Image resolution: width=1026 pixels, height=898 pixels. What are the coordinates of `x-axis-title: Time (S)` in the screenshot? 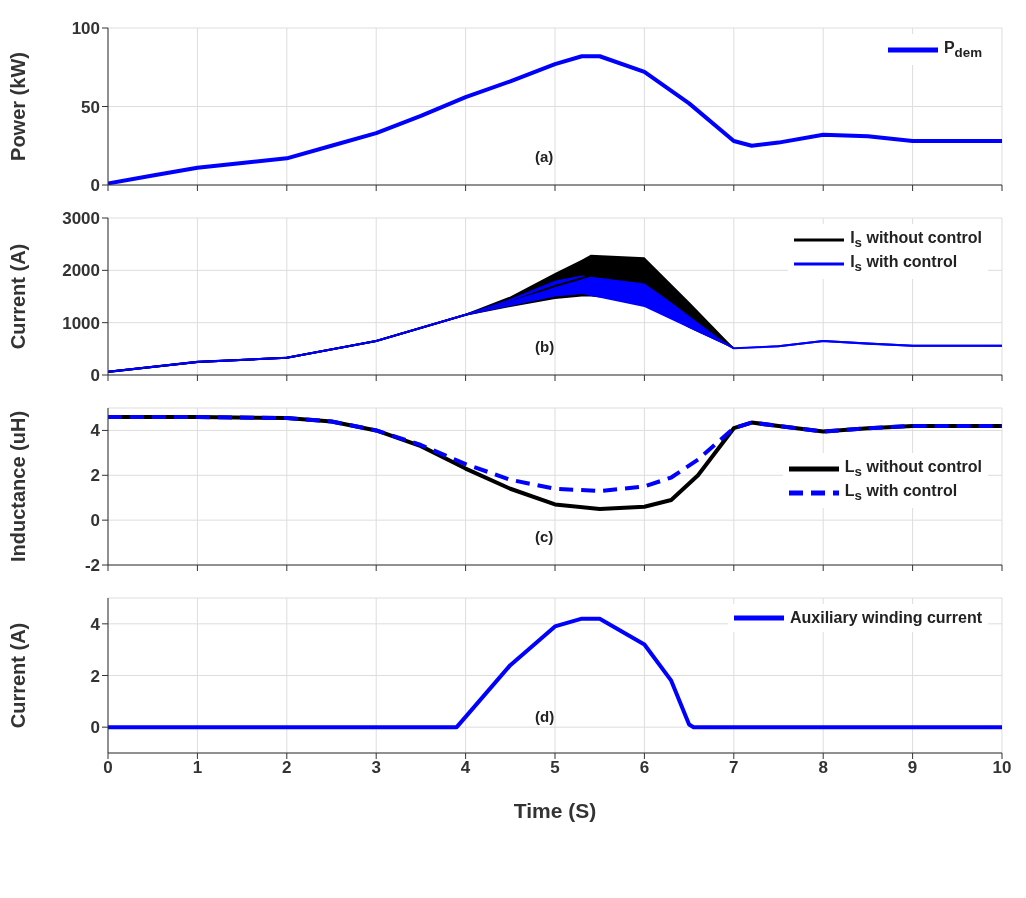 It's located at (555, 810).